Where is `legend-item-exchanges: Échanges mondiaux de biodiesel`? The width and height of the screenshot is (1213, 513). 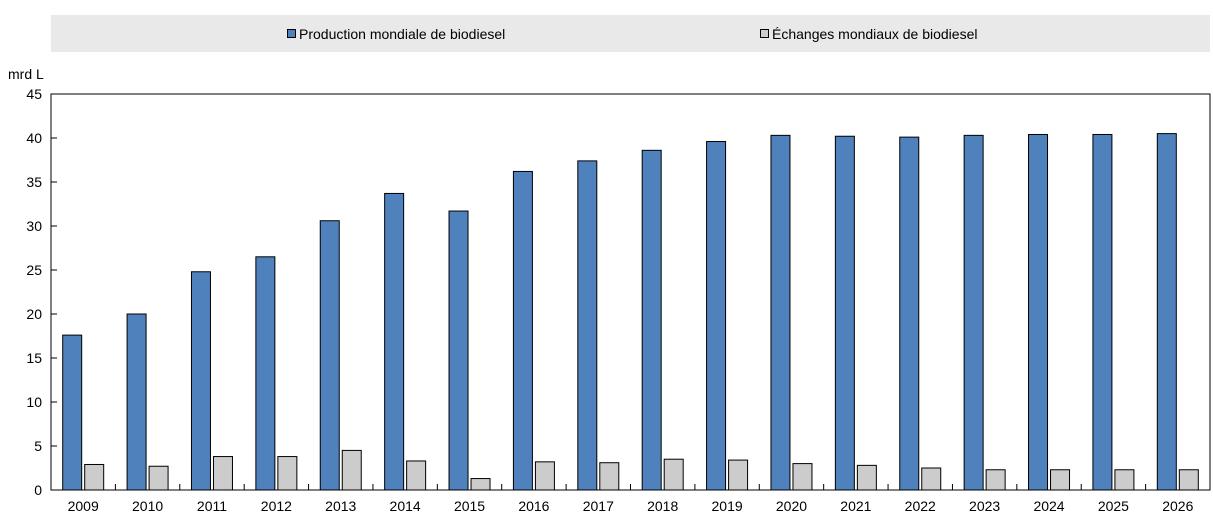
legend-item-exchanges: Échanges mondiaux de biodiesel is located at coordinates (868, 33).